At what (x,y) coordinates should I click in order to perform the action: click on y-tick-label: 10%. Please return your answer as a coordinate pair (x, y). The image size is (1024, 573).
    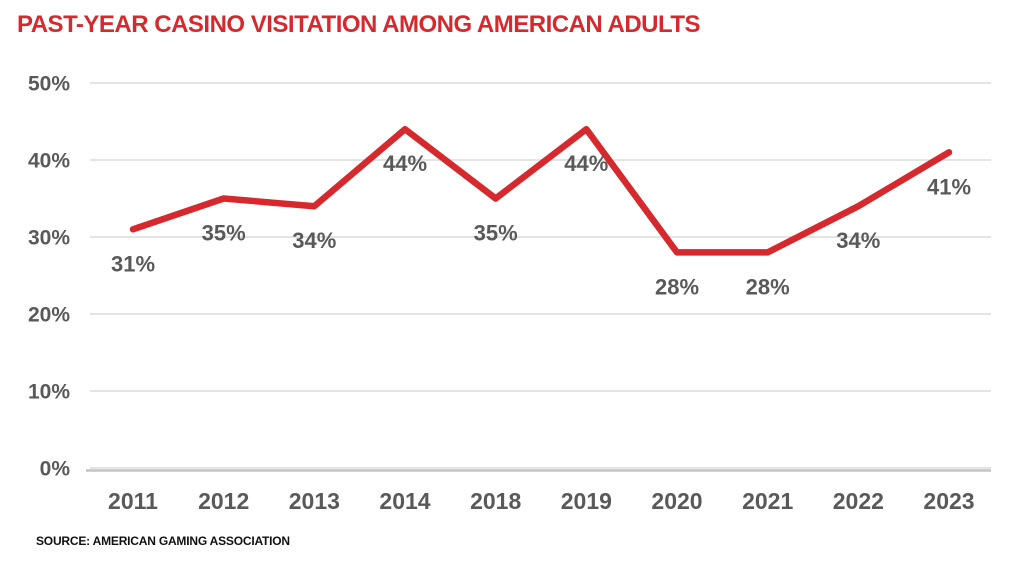
    Looking at the image, I should click on (49, 392).